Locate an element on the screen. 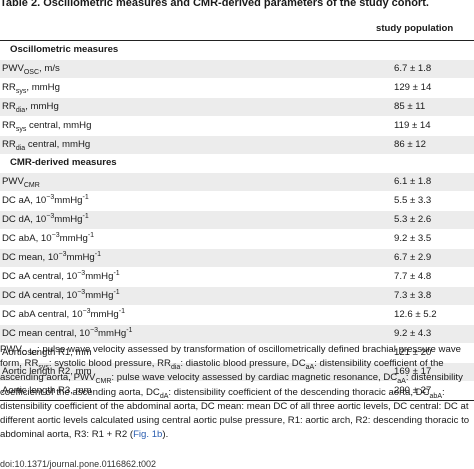 The image size is (474, 469). table-row: DC mean, 10−3mmHg-1 6.7 ± 2.9 is located at coordinates (237, 258).